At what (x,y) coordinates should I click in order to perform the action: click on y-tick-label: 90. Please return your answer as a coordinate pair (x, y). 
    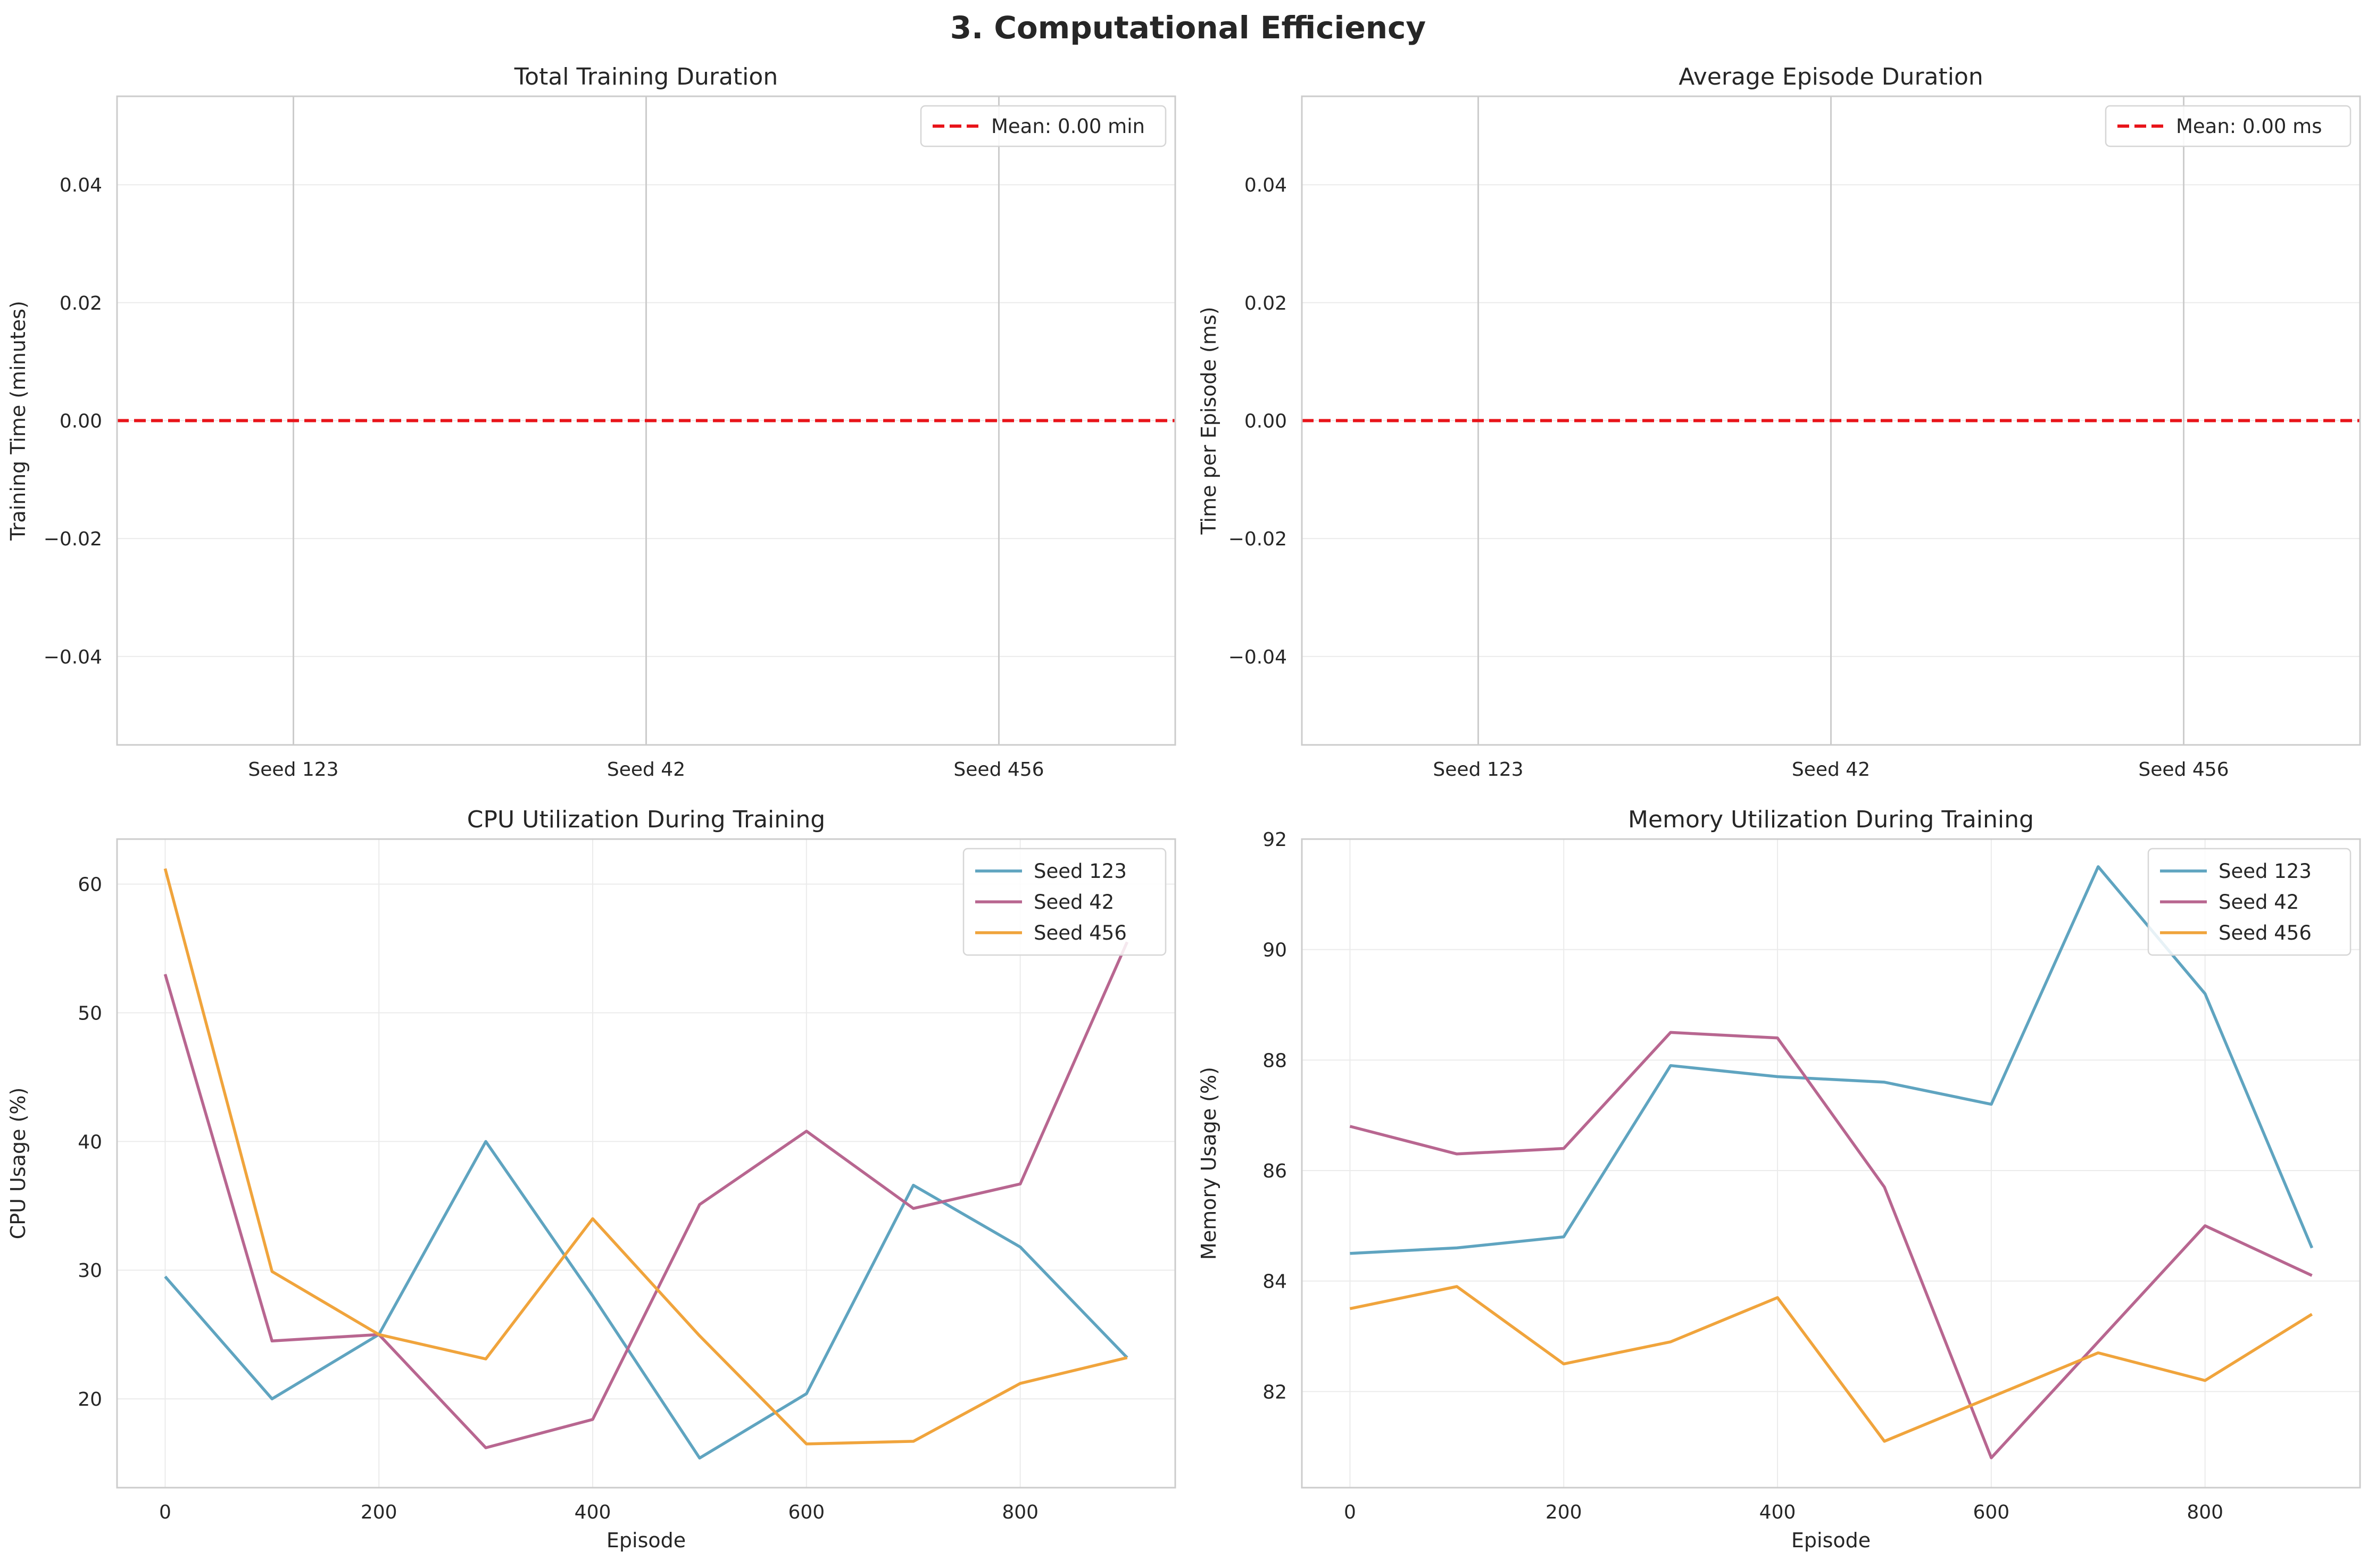
    Looking at the image, I should click on (1274, 950).